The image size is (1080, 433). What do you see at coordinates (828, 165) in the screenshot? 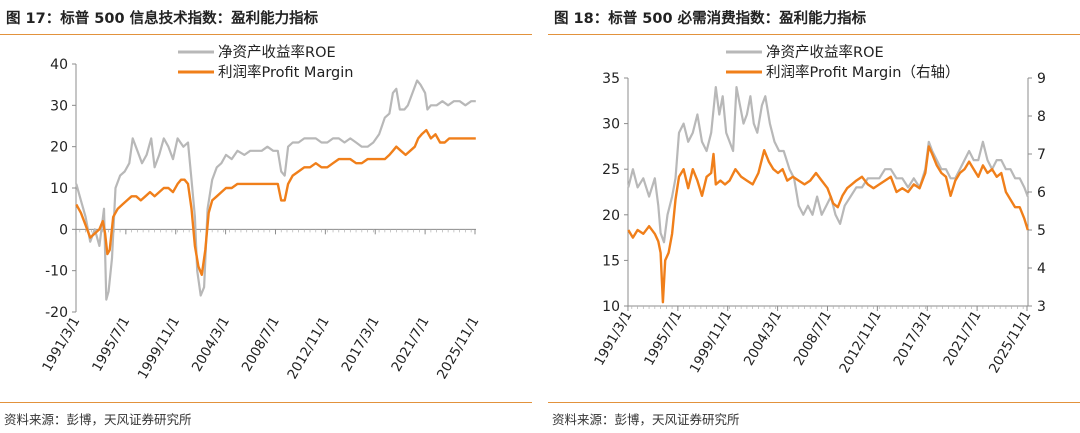
I see `series-line-roe` at bounding box center [828, 165].